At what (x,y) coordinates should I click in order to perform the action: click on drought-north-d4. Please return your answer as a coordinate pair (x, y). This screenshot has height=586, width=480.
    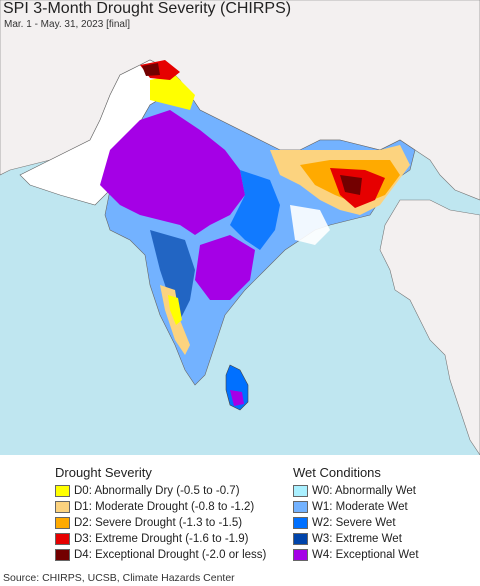
    Looking at the image, I should click on (151, 69).